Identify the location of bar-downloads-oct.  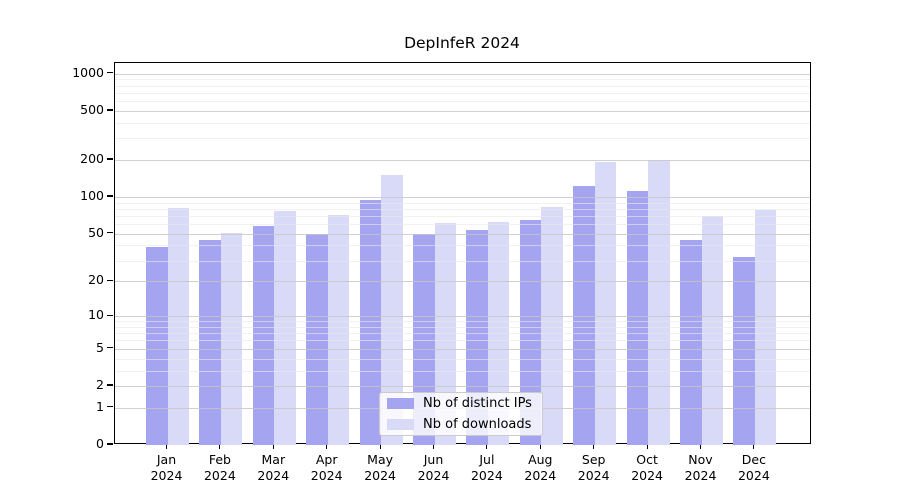
(659, 302).